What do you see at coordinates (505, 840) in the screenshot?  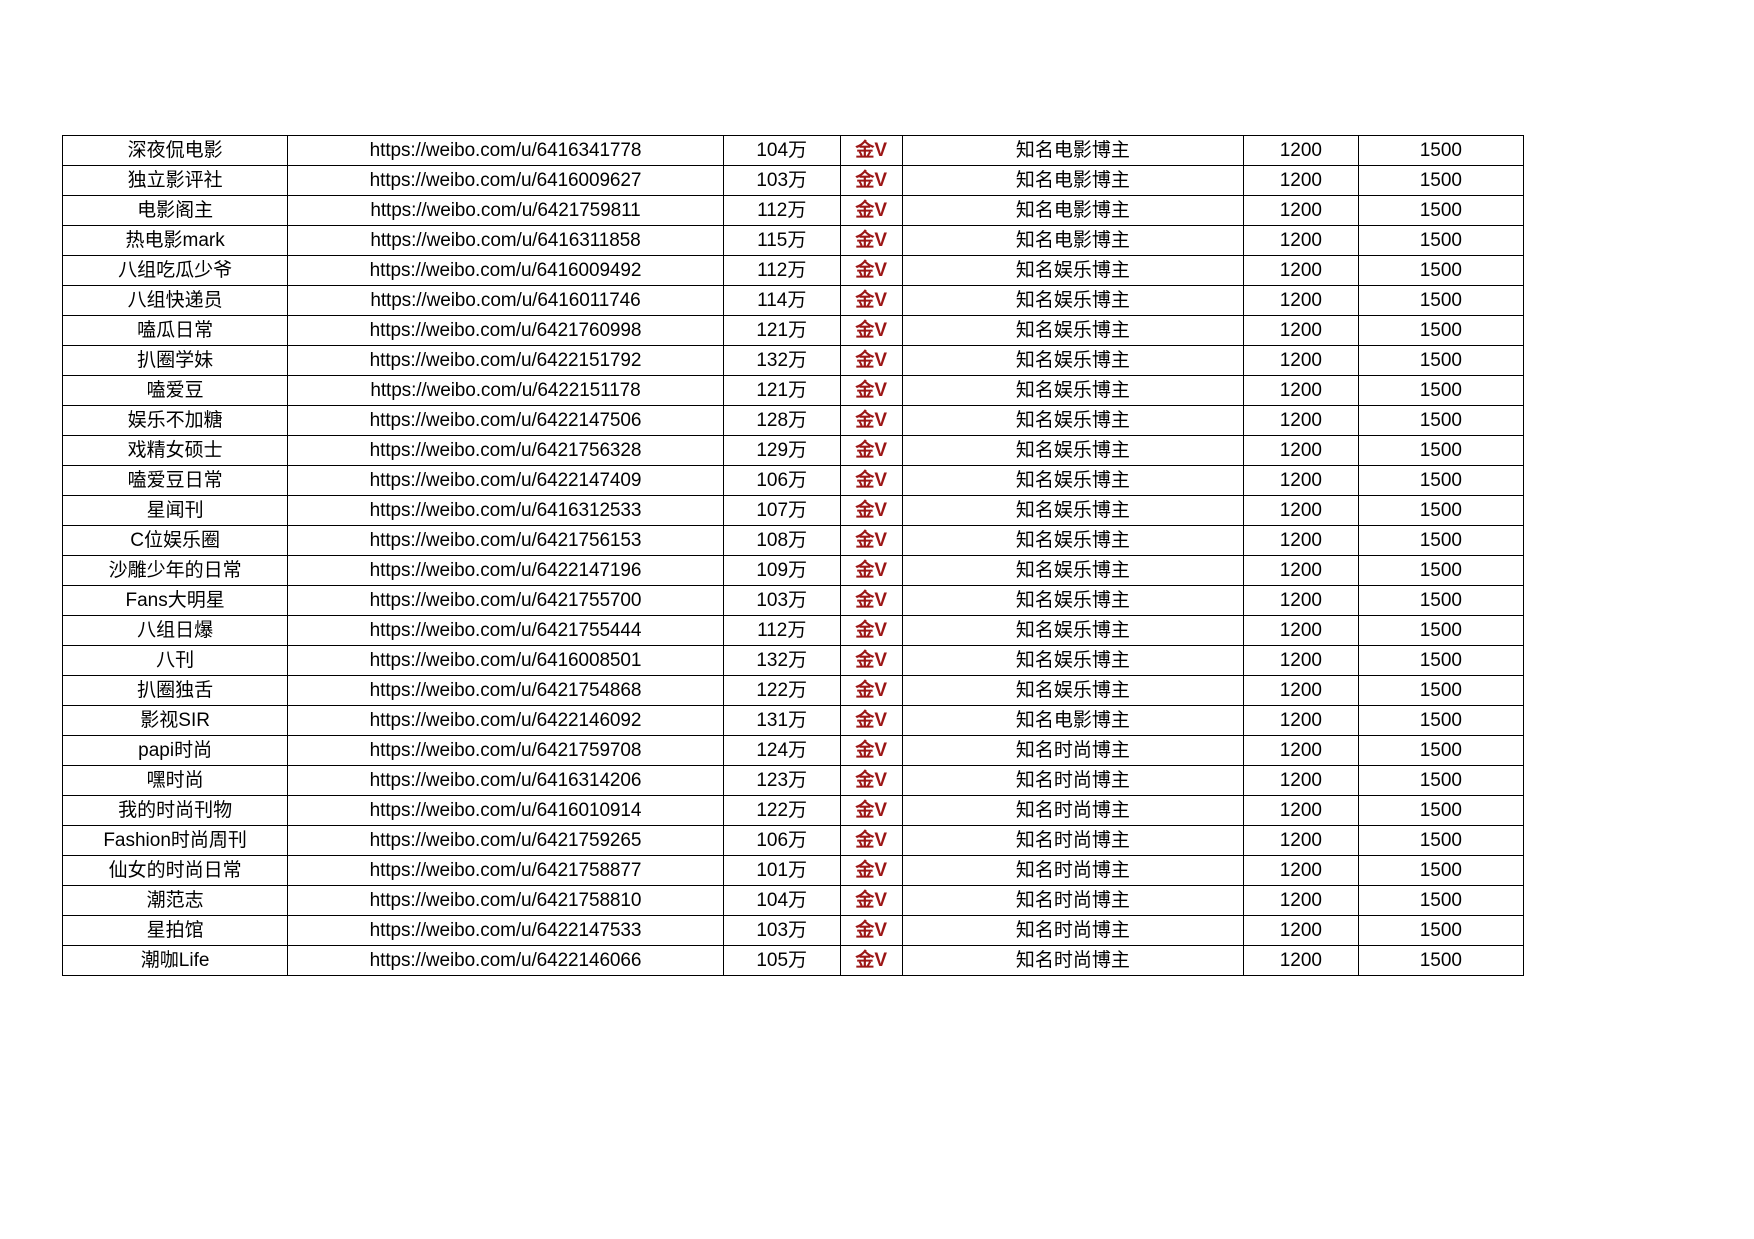 I see `cell-profile-url: https://weibo.com/u/6421759265` at bounding box center [505, 840].